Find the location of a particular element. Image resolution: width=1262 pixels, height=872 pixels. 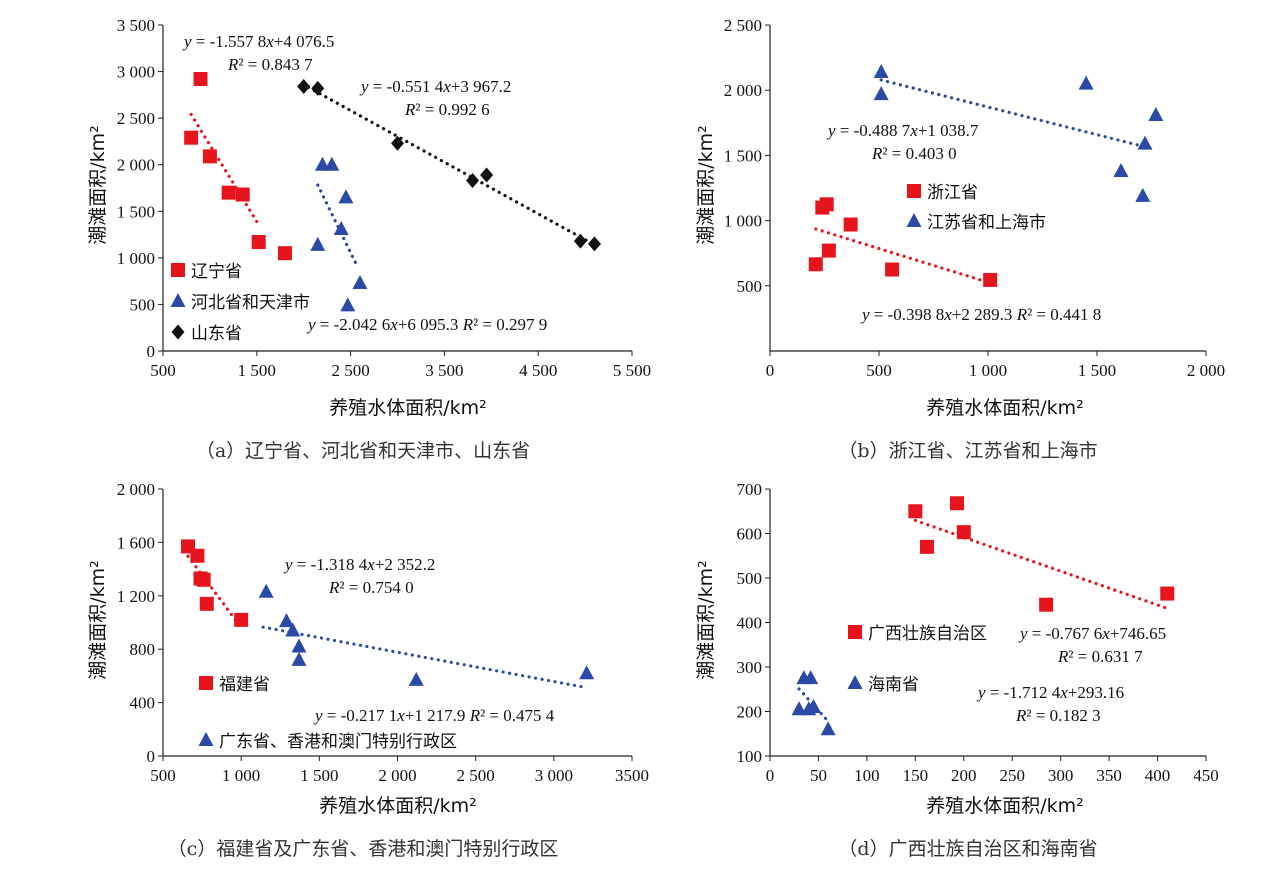

series-0: y = -1.557 8x+4 076.5 R² = 0.843 7 辽宁省 is located at coordinates (252, 157).